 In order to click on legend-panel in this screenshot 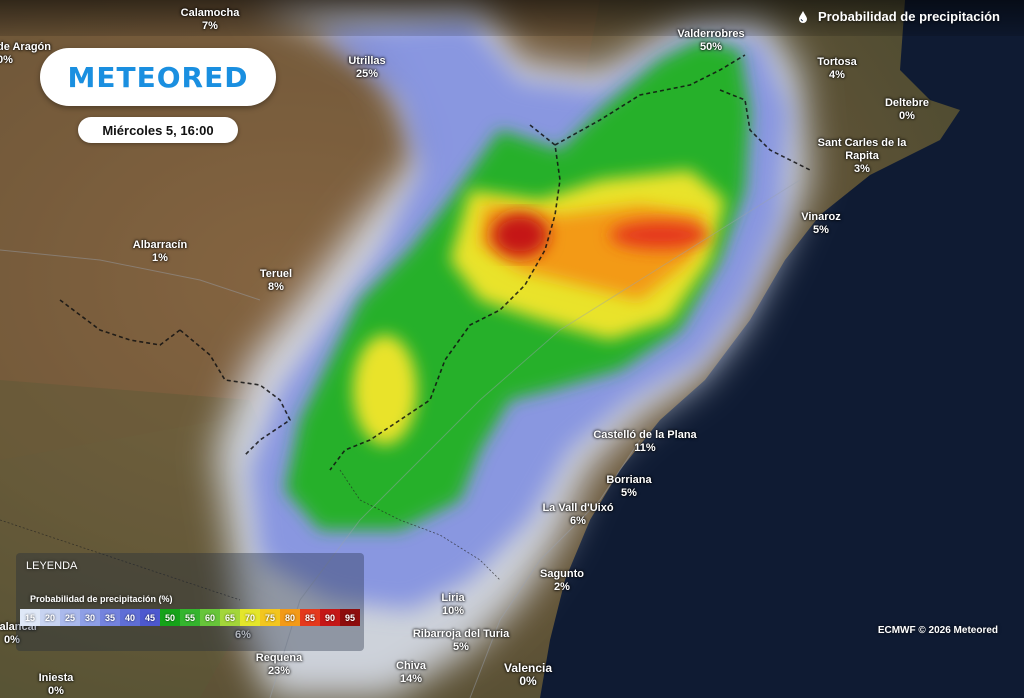, I will do `click(190, 602)`.